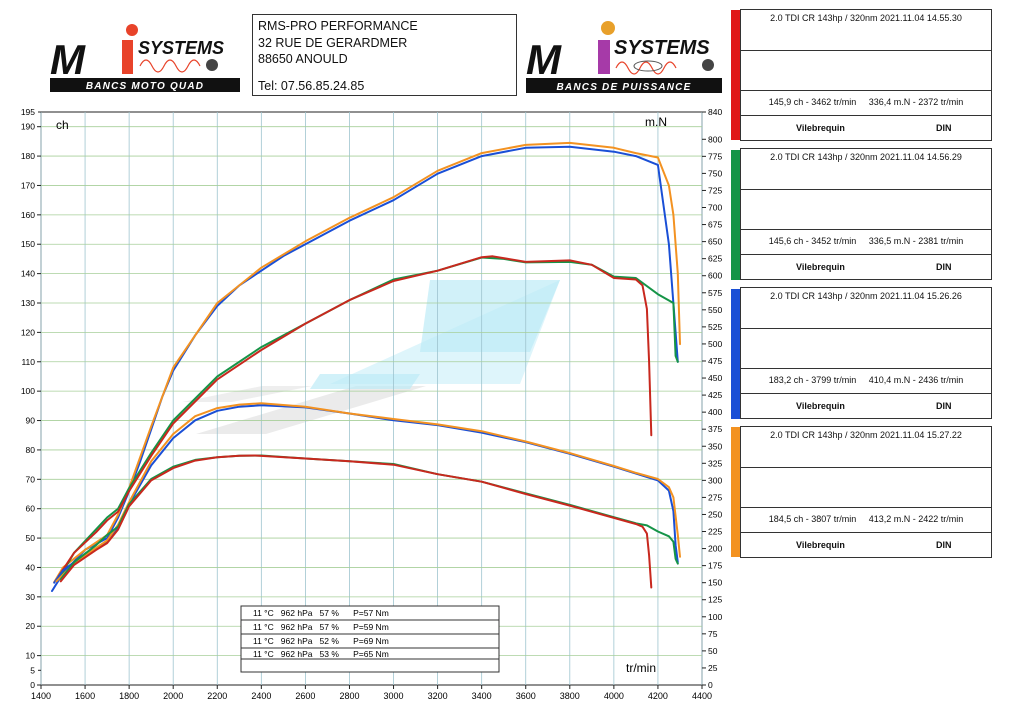 The image size is (1024, 724). Describe the element at coordinates (715, 463) in the screenshot. I see `y-right-tick-label: 325` at that location.